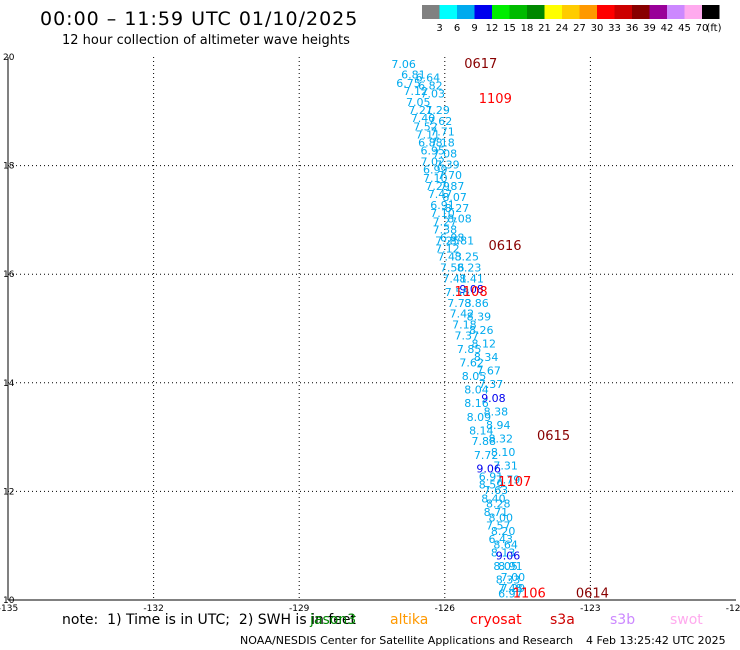 The height and width of the screenshot is (650, 740). I want to click on swh-data-label: 9.06, so click(508, 555).